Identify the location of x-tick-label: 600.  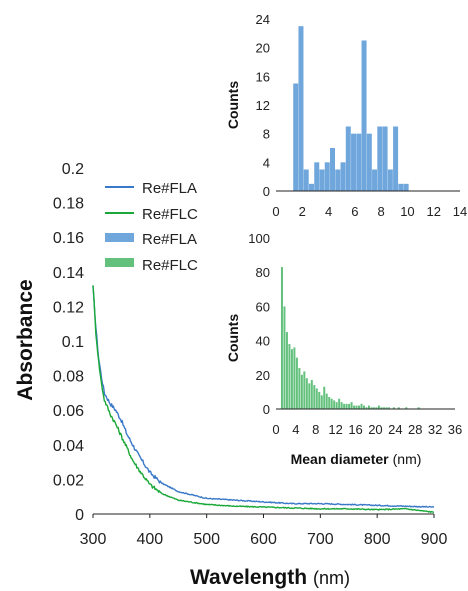
(263, 539).